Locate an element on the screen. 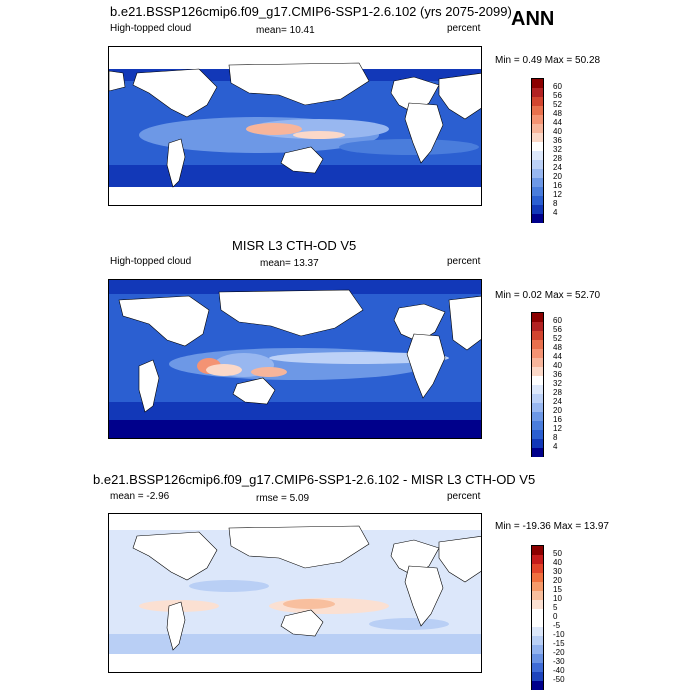  panel2-map-svg is located at coordinates (295, 359).